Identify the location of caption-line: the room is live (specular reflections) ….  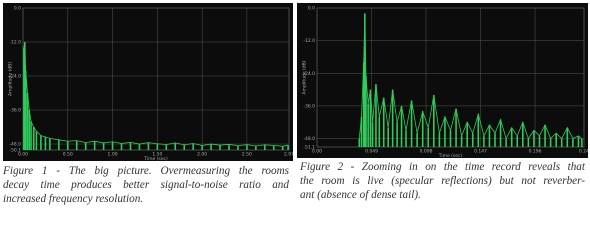
(442, 181).